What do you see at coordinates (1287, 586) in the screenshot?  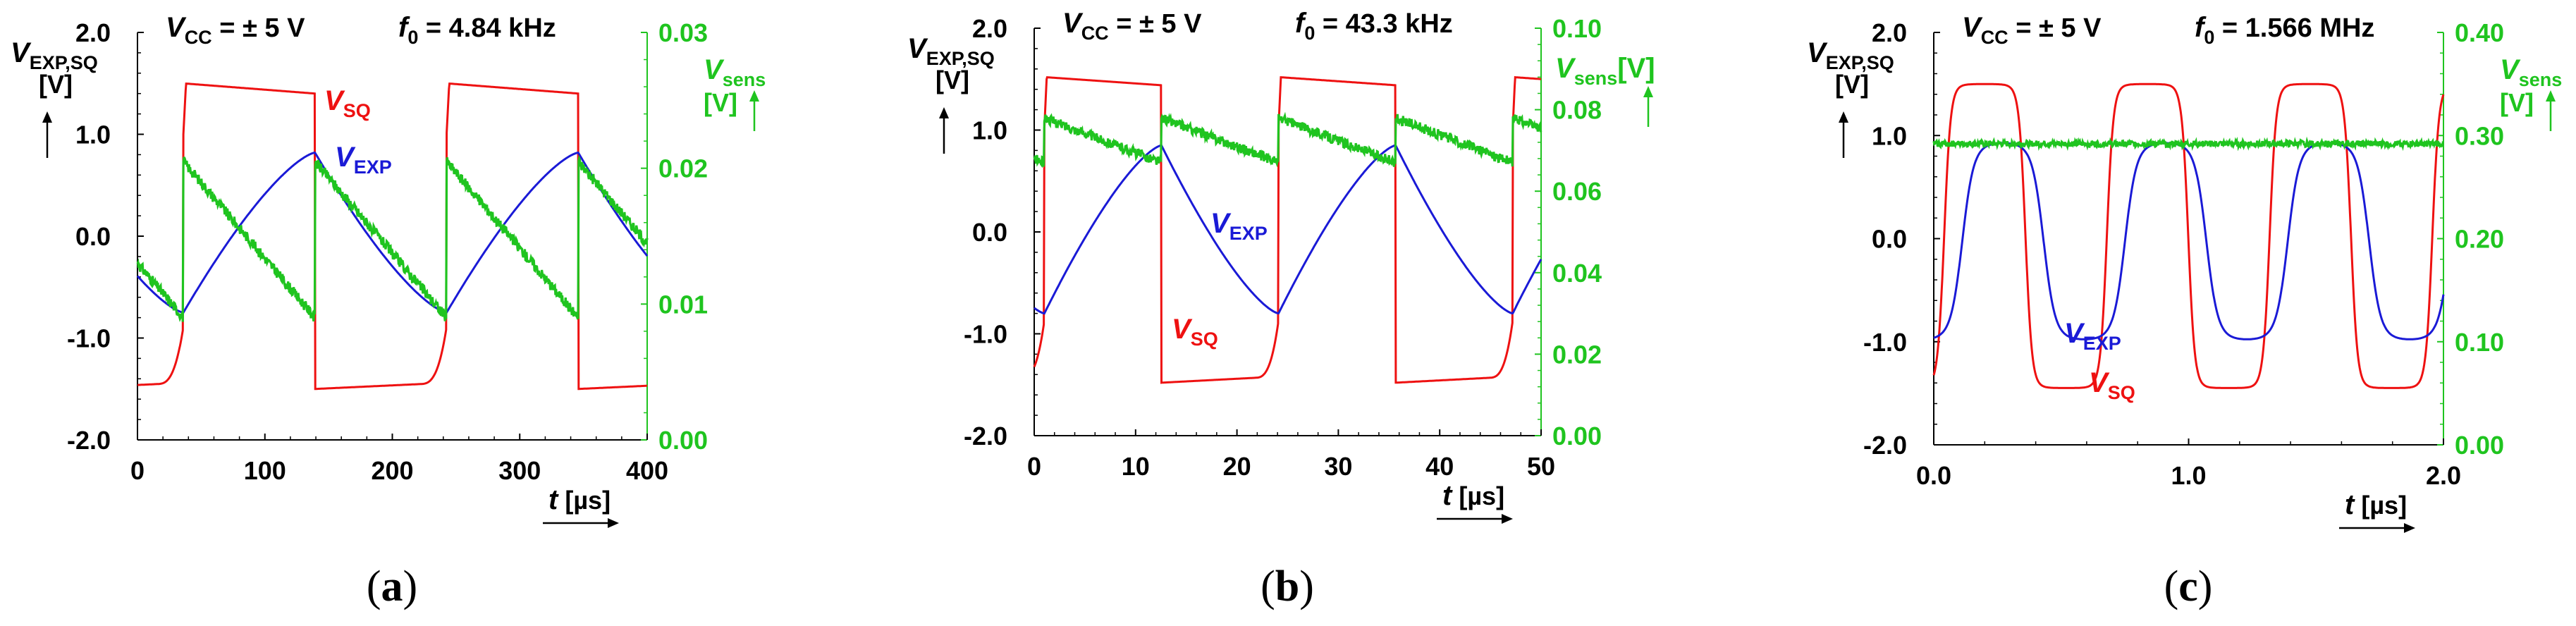 I see `panel-caption: (b)` at bounding box center [1287, 586].